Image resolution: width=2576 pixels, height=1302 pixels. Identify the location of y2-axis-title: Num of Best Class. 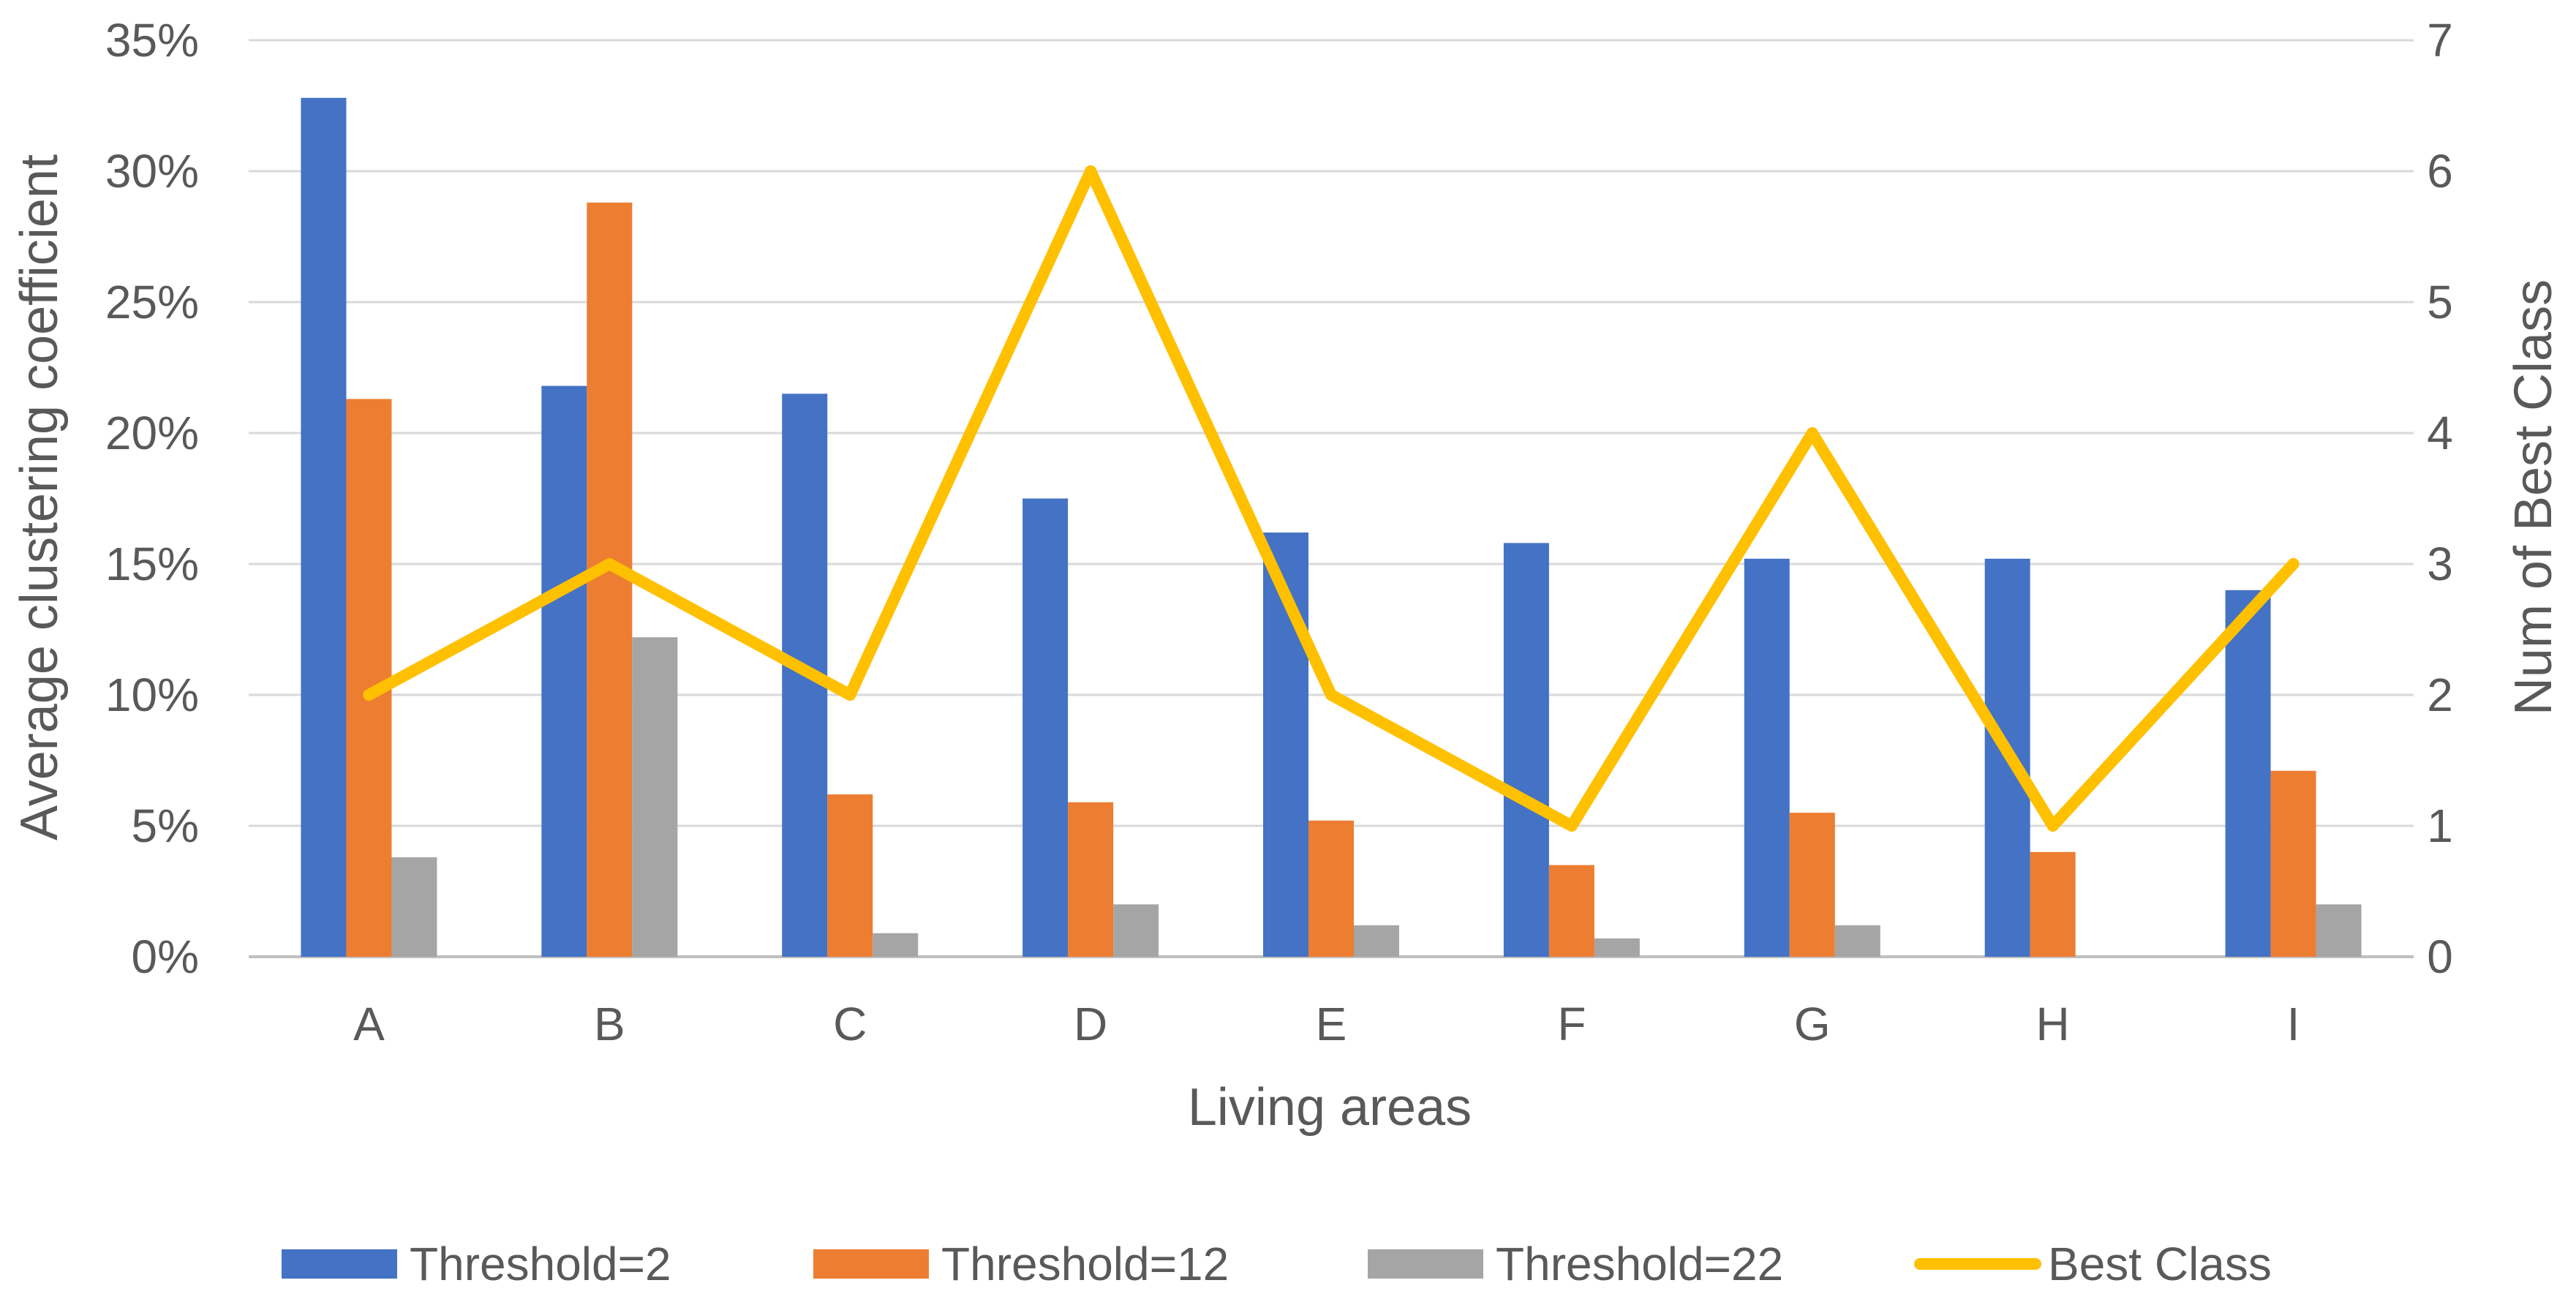
(2533, 497).